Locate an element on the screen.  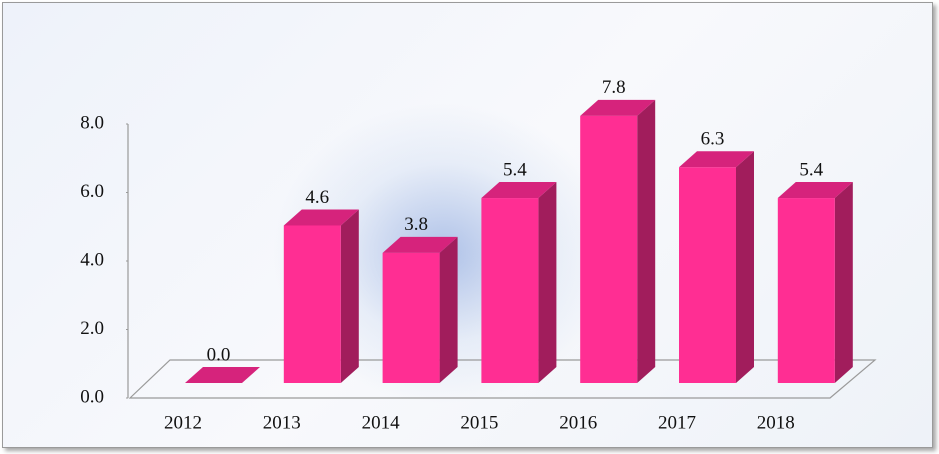
y-tick-label: 0.0 is located at coordinates (92, 396).